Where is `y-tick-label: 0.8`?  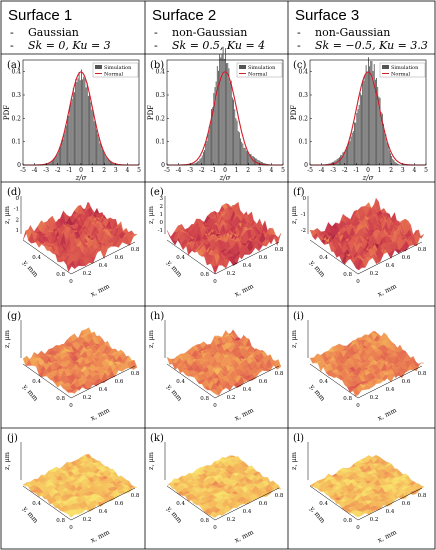 y-tick-label: 0.8 is located at coordinates (204, 399).